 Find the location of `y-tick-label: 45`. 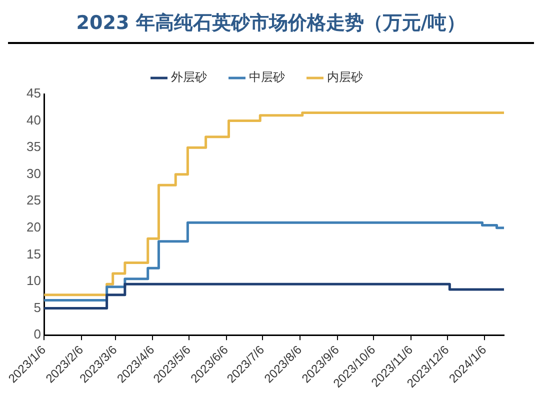

y-tick-label: 45 is located at coordinates (34, 93).